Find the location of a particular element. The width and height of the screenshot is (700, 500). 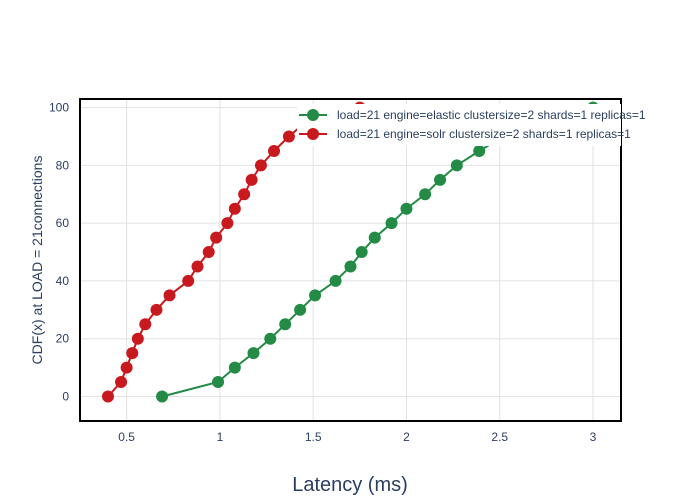

x-tick-label: 0.5 is located at coordinates (126, 437).